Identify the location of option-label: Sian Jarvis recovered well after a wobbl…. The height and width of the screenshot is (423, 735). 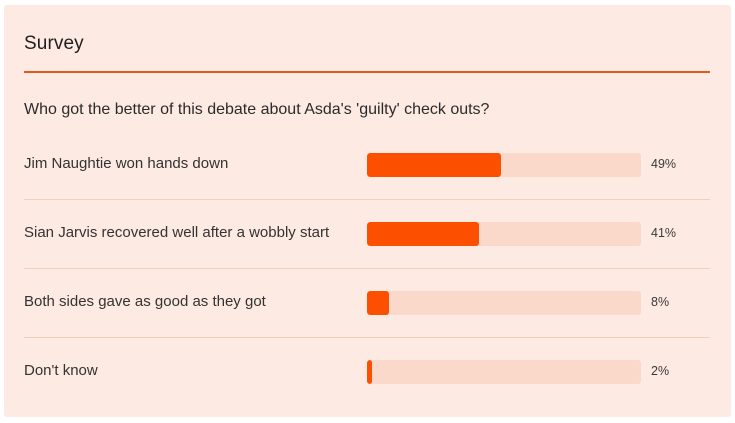
(177, 232).